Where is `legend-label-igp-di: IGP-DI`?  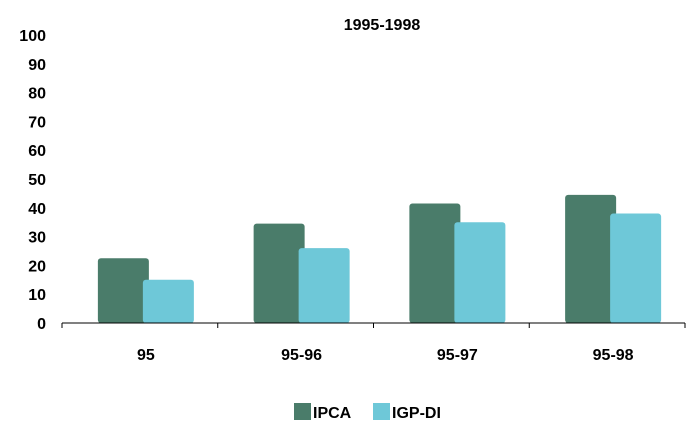
legend-label-igp-di: IGP-DI is located at coordinates (416, 413).